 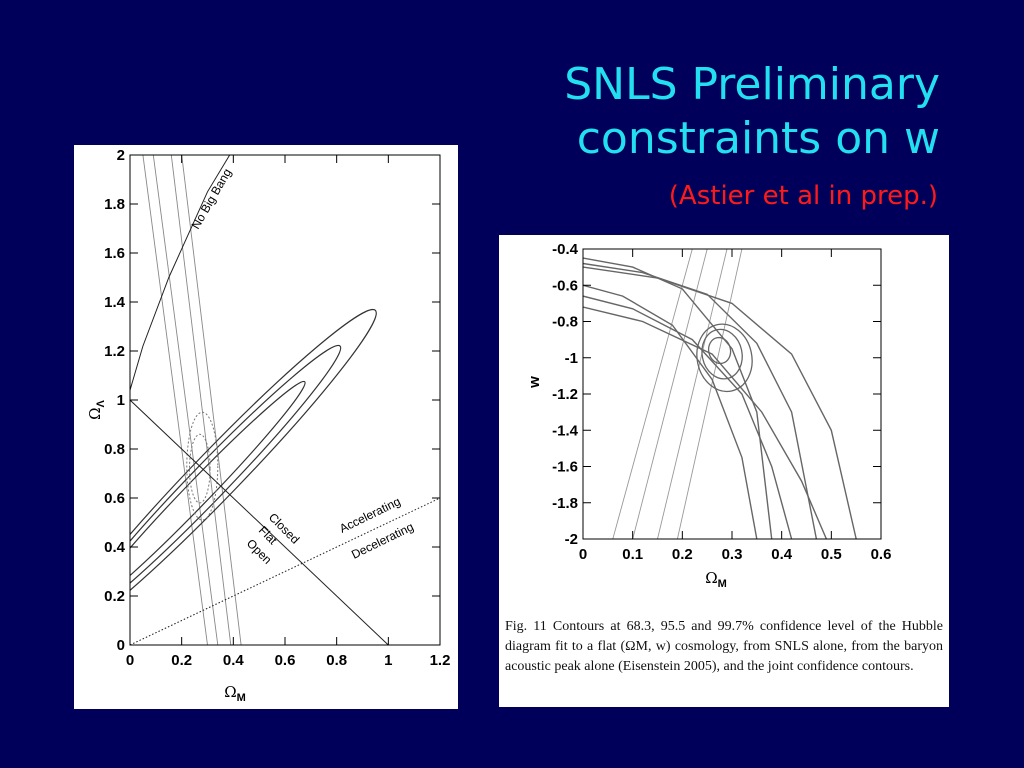 I want to click on omega-lambda-axis-tick-label: 1.6, so click(x=114, y=253).